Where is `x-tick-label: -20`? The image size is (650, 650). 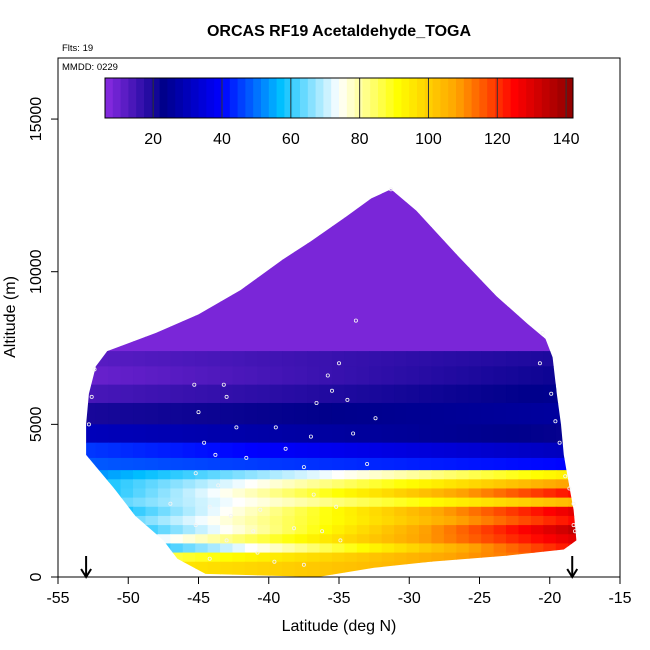 x-tick-label: -20 is located at coordinates (549, 598).